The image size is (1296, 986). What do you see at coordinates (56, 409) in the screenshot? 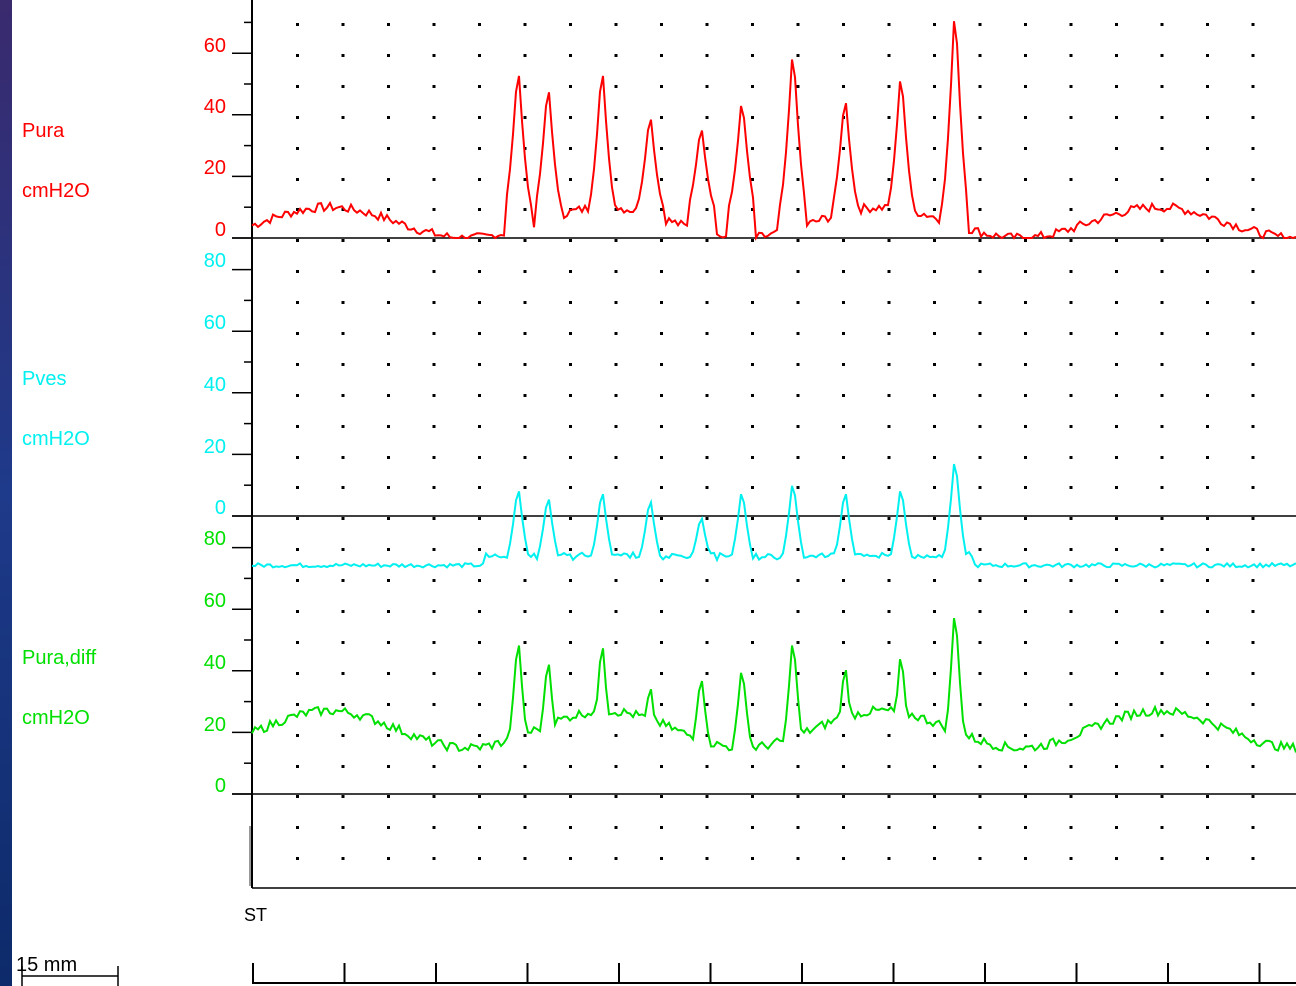
I see `pves-channel-label: Pves cmH2O` at bounding box center [56, 409].